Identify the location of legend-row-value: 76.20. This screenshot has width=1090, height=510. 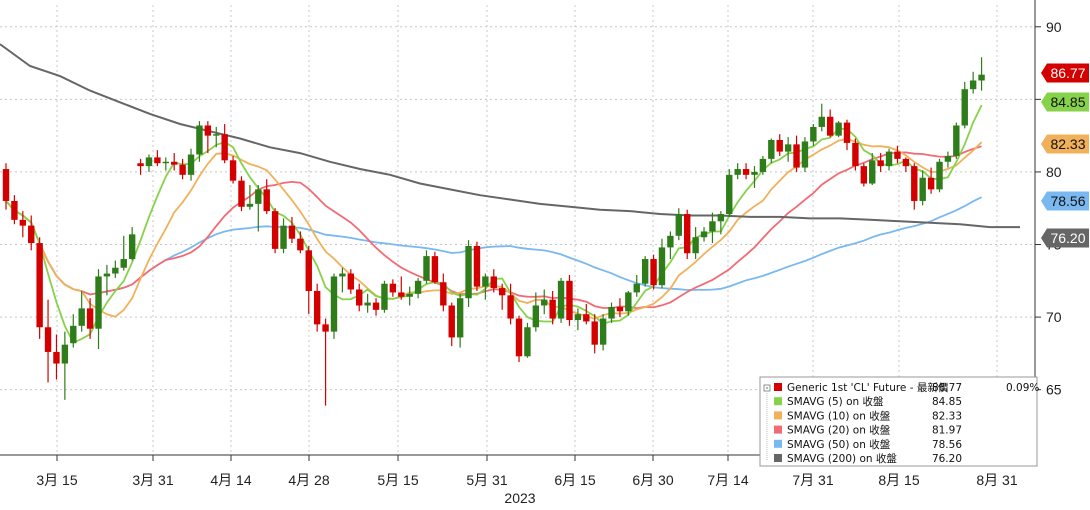
(947, 459).